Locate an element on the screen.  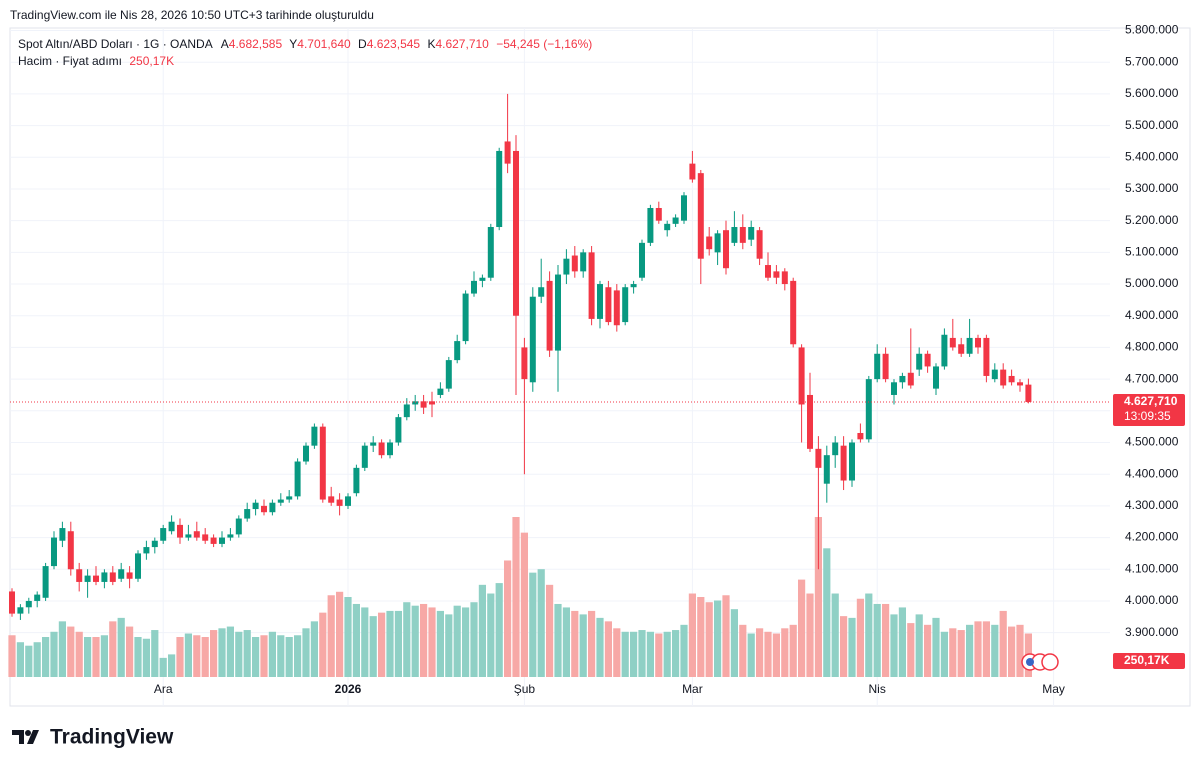
legend-key: A is located at coordinates (225, 44).